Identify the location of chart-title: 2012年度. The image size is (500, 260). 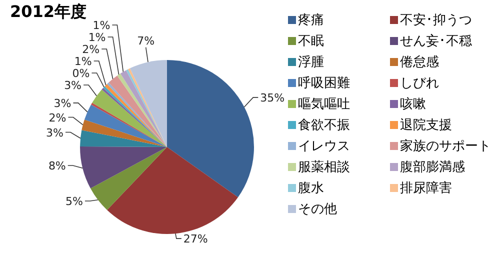
(48, 12).